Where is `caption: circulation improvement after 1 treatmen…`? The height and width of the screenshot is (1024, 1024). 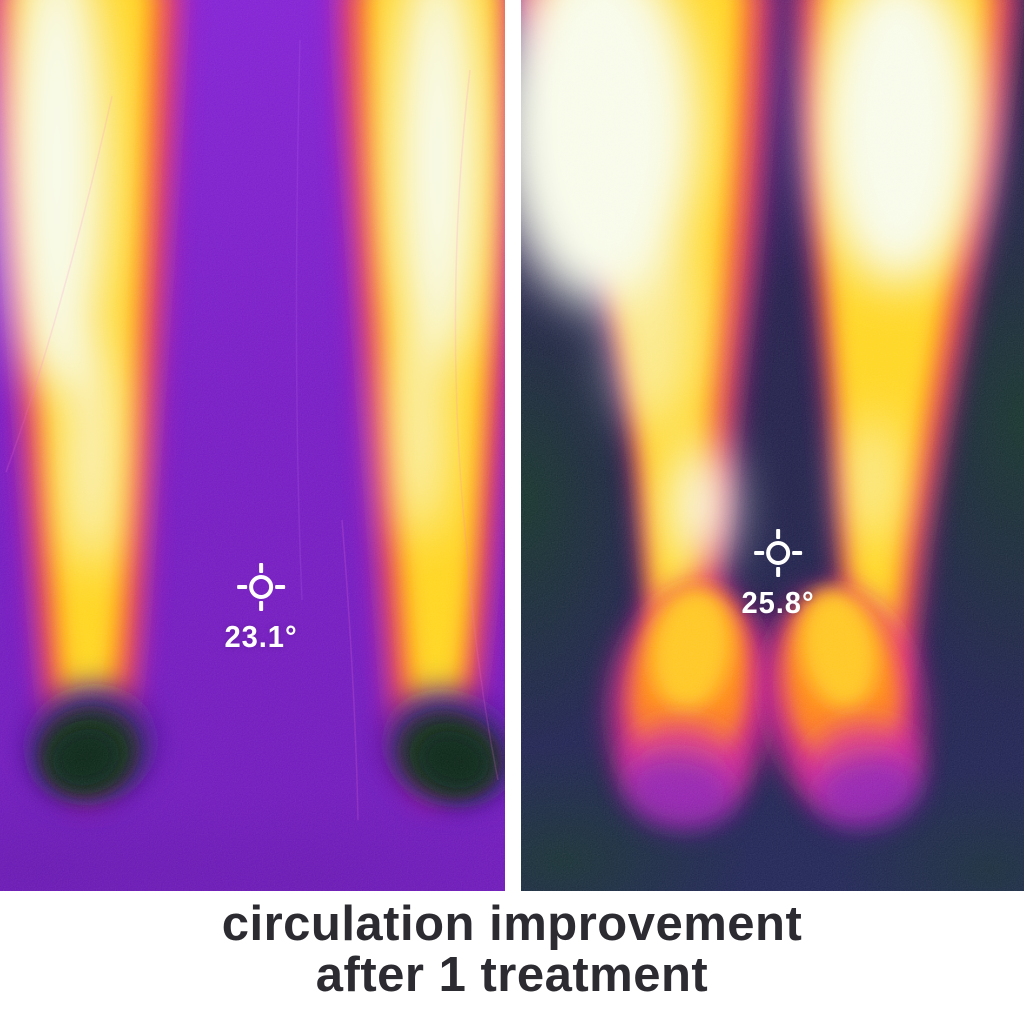
caption: circulation improvement after 1 treatmen… is located at coordinates (512, 950).